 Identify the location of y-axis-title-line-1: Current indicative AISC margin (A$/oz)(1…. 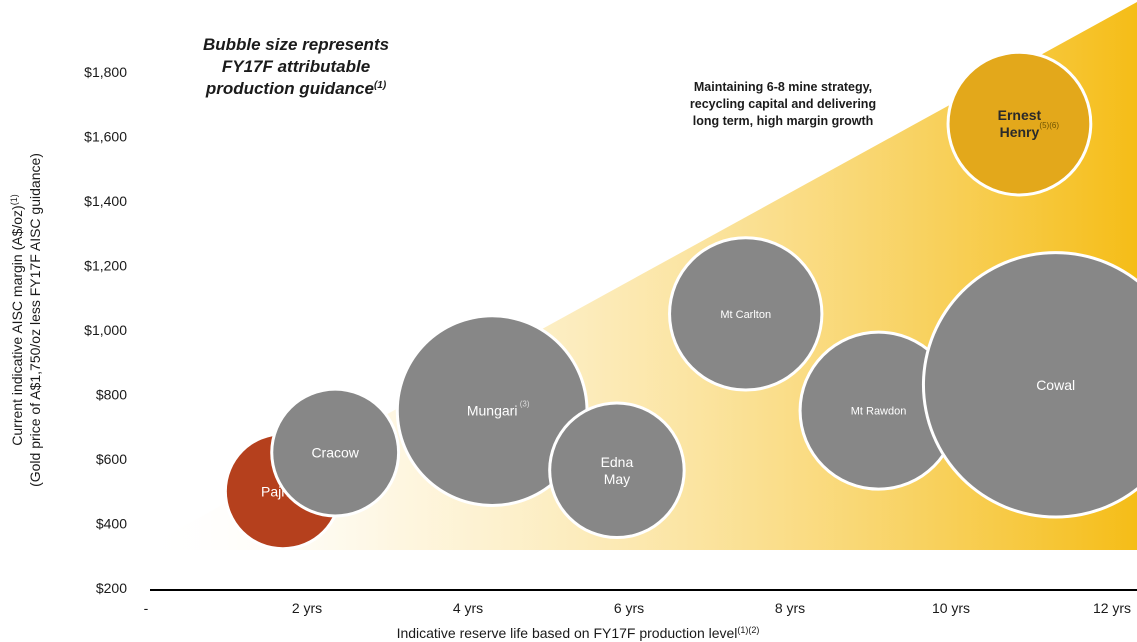
(17, 319).